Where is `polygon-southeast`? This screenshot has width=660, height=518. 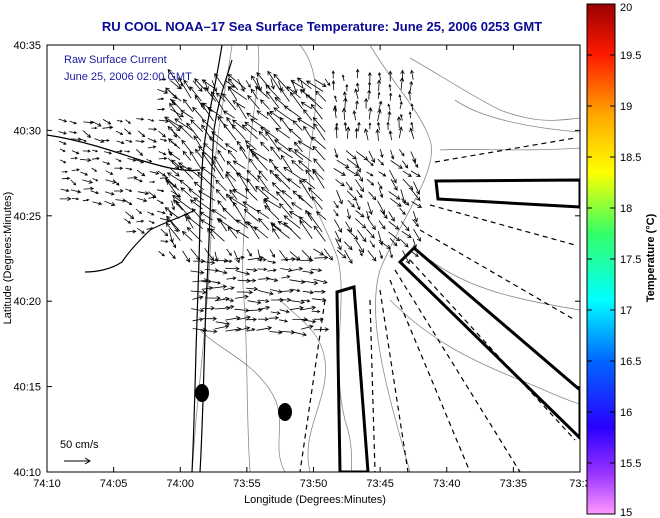
polygon-southeast is located at coordinates (488, 343).